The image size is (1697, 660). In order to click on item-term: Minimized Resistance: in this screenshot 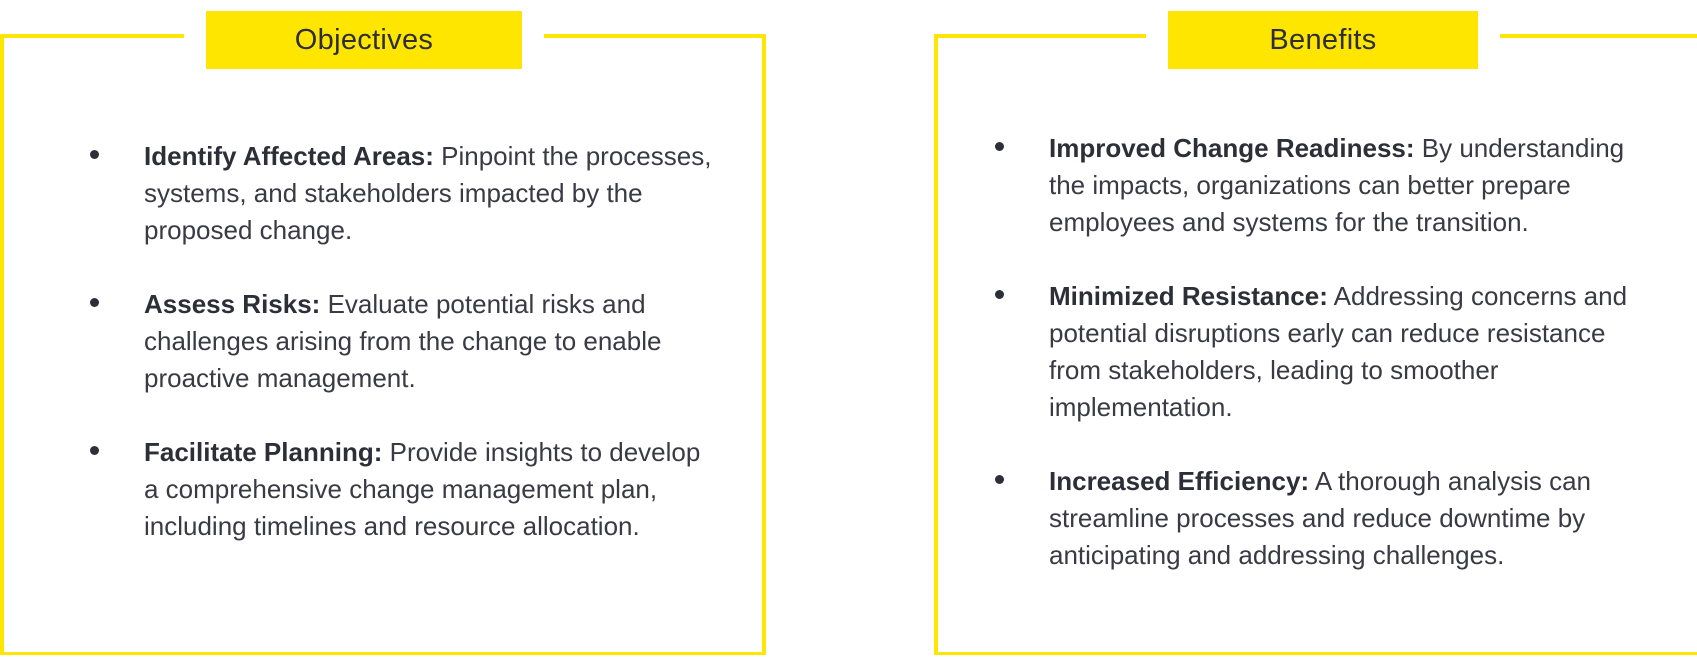, I will do `click(1188, 296)`.